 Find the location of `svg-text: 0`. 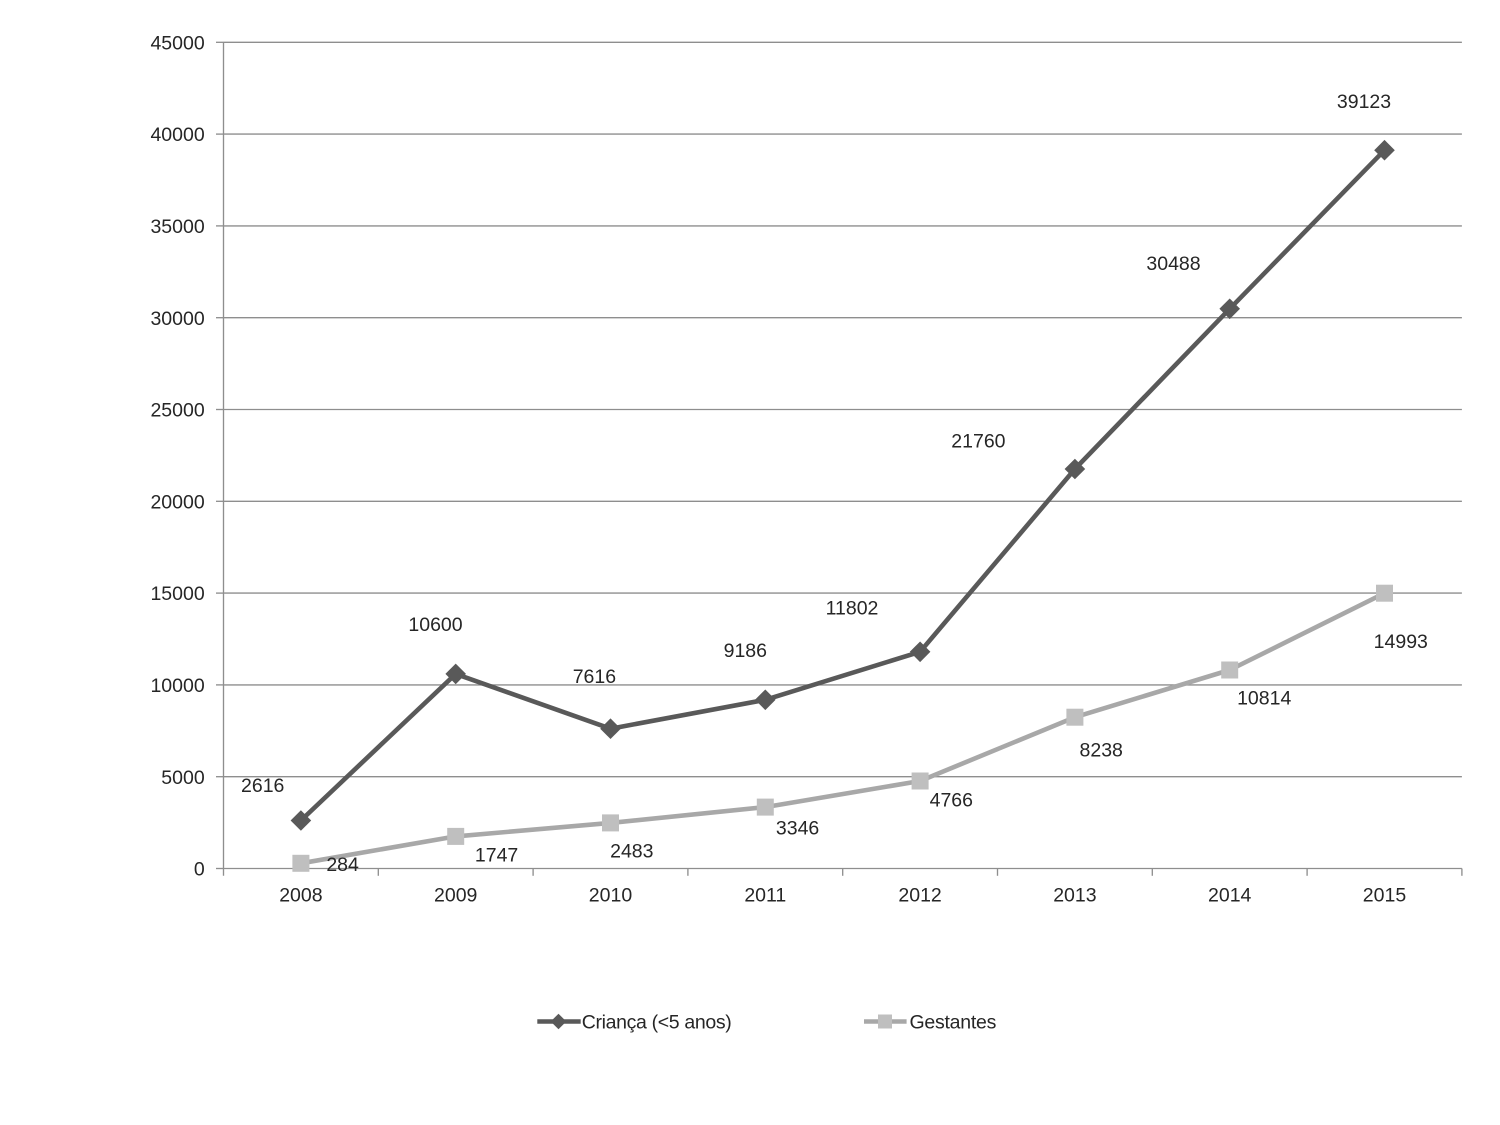

svg-text: 0 is located at coordinates (199, 870).